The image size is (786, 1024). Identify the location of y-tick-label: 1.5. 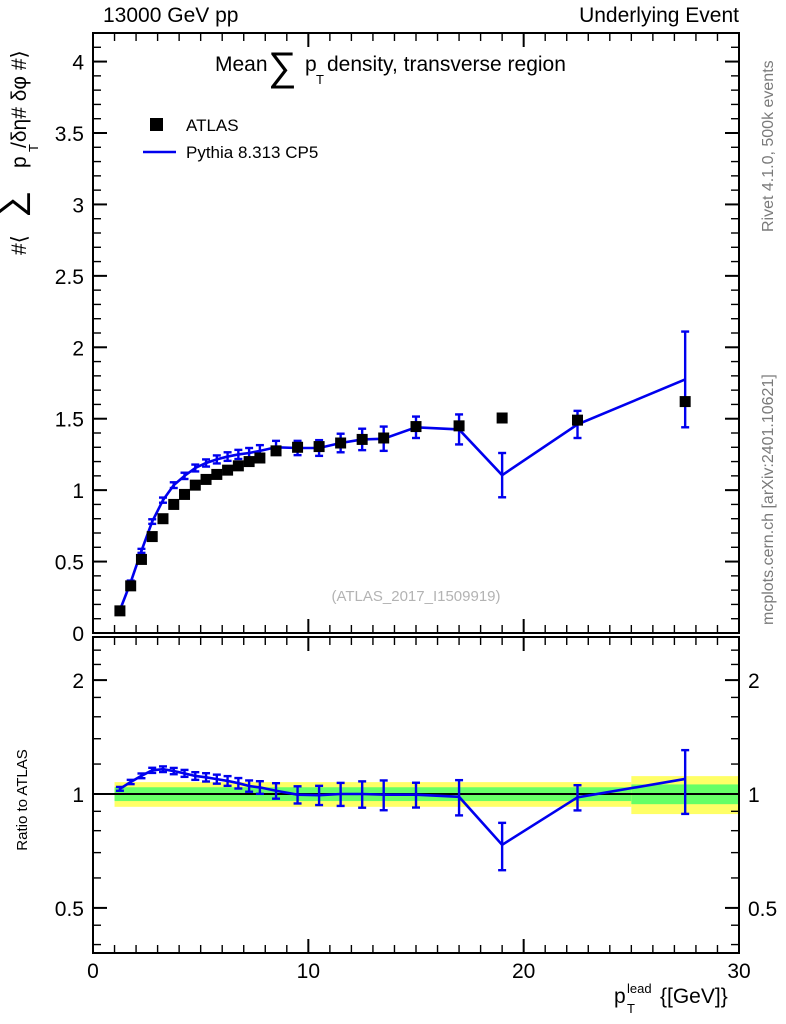
(69, 420).